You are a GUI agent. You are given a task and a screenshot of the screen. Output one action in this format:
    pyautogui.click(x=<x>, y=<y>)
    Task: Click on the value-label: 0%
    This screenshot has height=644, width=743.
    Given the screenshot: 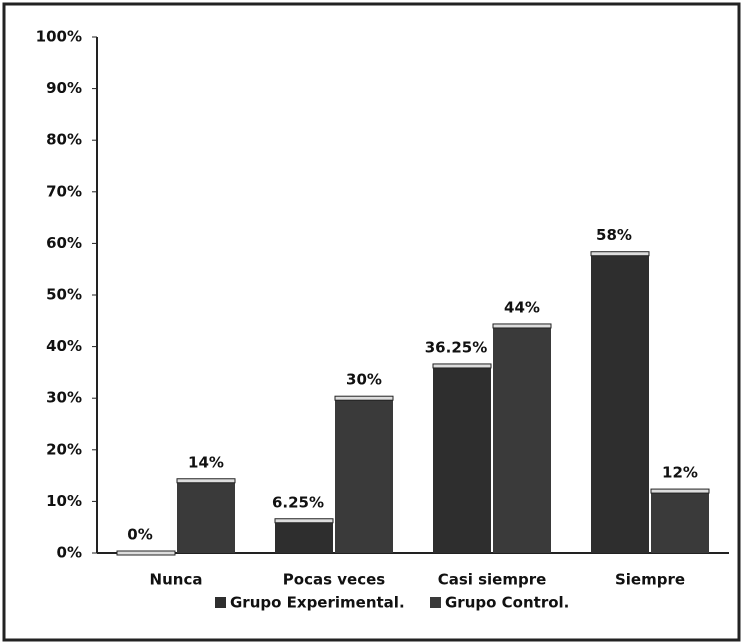 What is the action you would take?
    pyautogui.click(x=139, y=535)
    